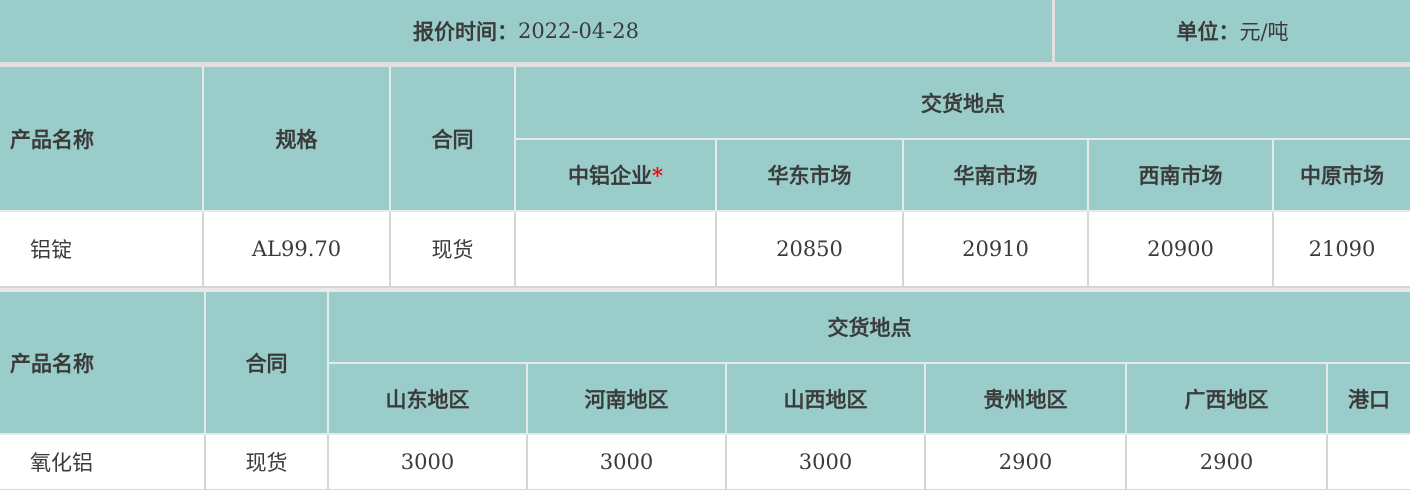  I want to click on t2-region-henan: 河南地区, so click(626, 398).